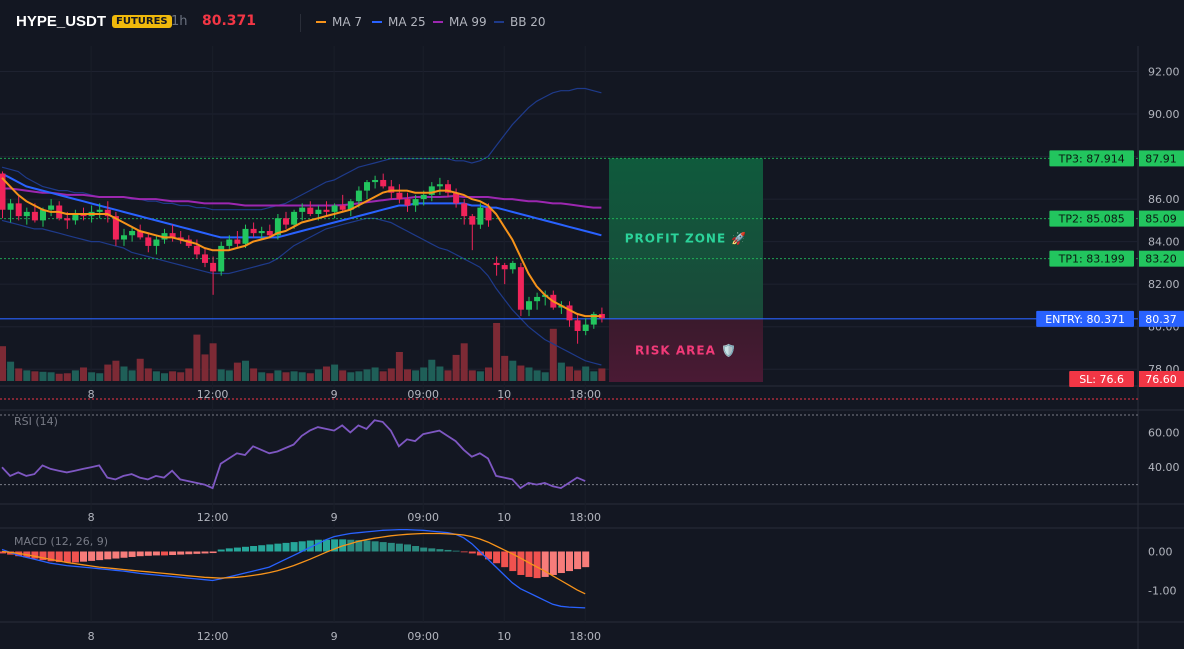 This screenshot has height=649, width=1184. Describe the element at coordinates (460, 22) in the screenshot. I see `legend-ma99: MA 99` at that location.